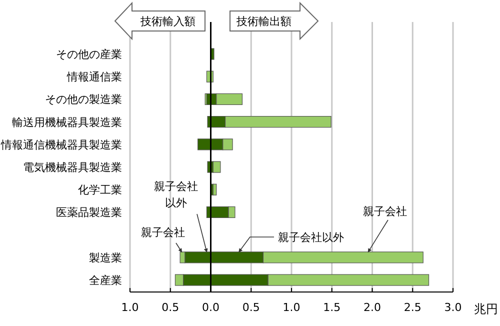 This screenshot has width=500, height=326. Describe the element at coordinates (264, 21) in the screenshot. I see `annotation: 技術輸出額` at that location.